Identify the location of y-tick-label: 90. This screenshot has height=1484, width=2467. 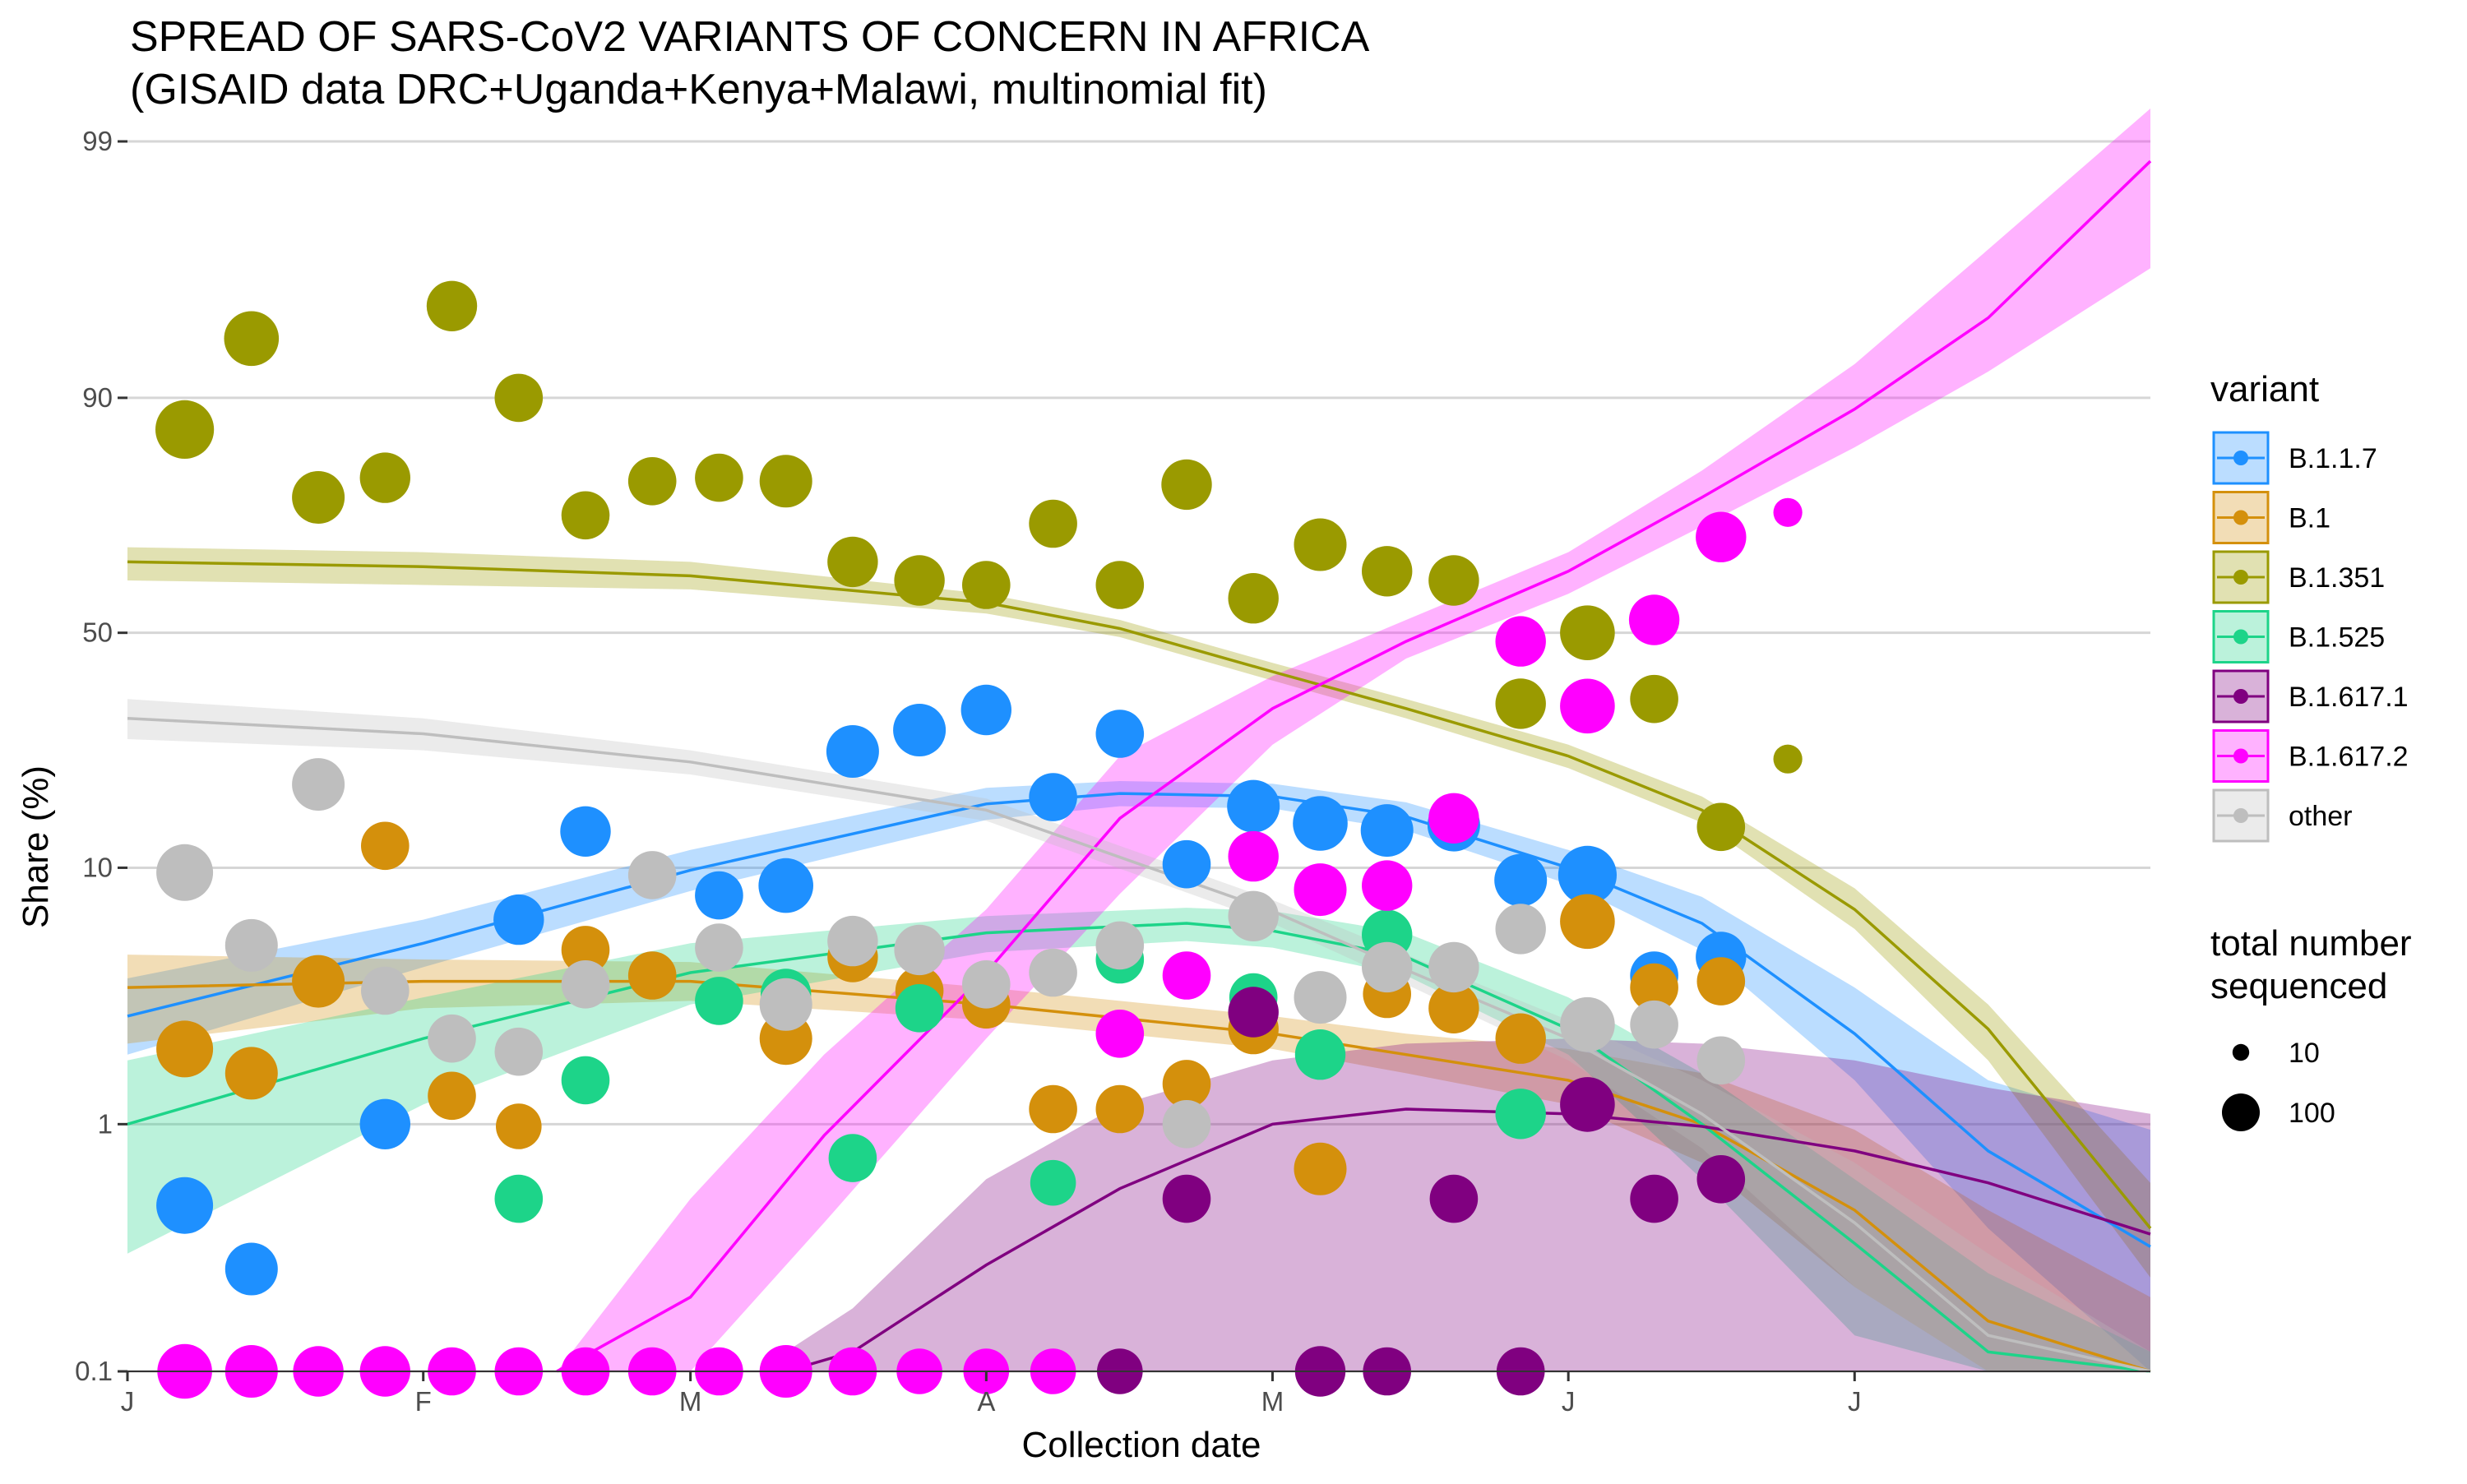
(98, 398).